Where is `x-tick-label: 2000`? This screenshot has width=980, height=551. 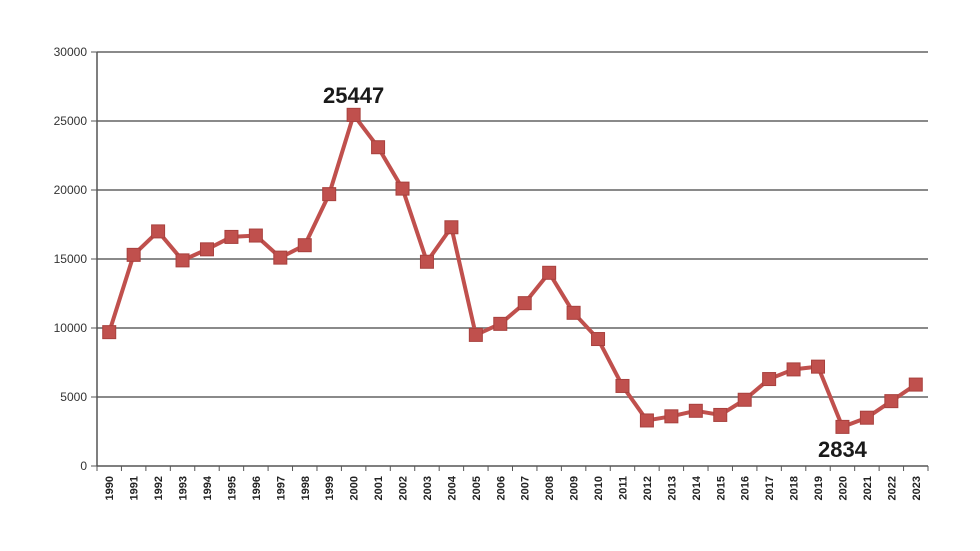 x-tick-label: 2000 is located at coordinates (355, 488).